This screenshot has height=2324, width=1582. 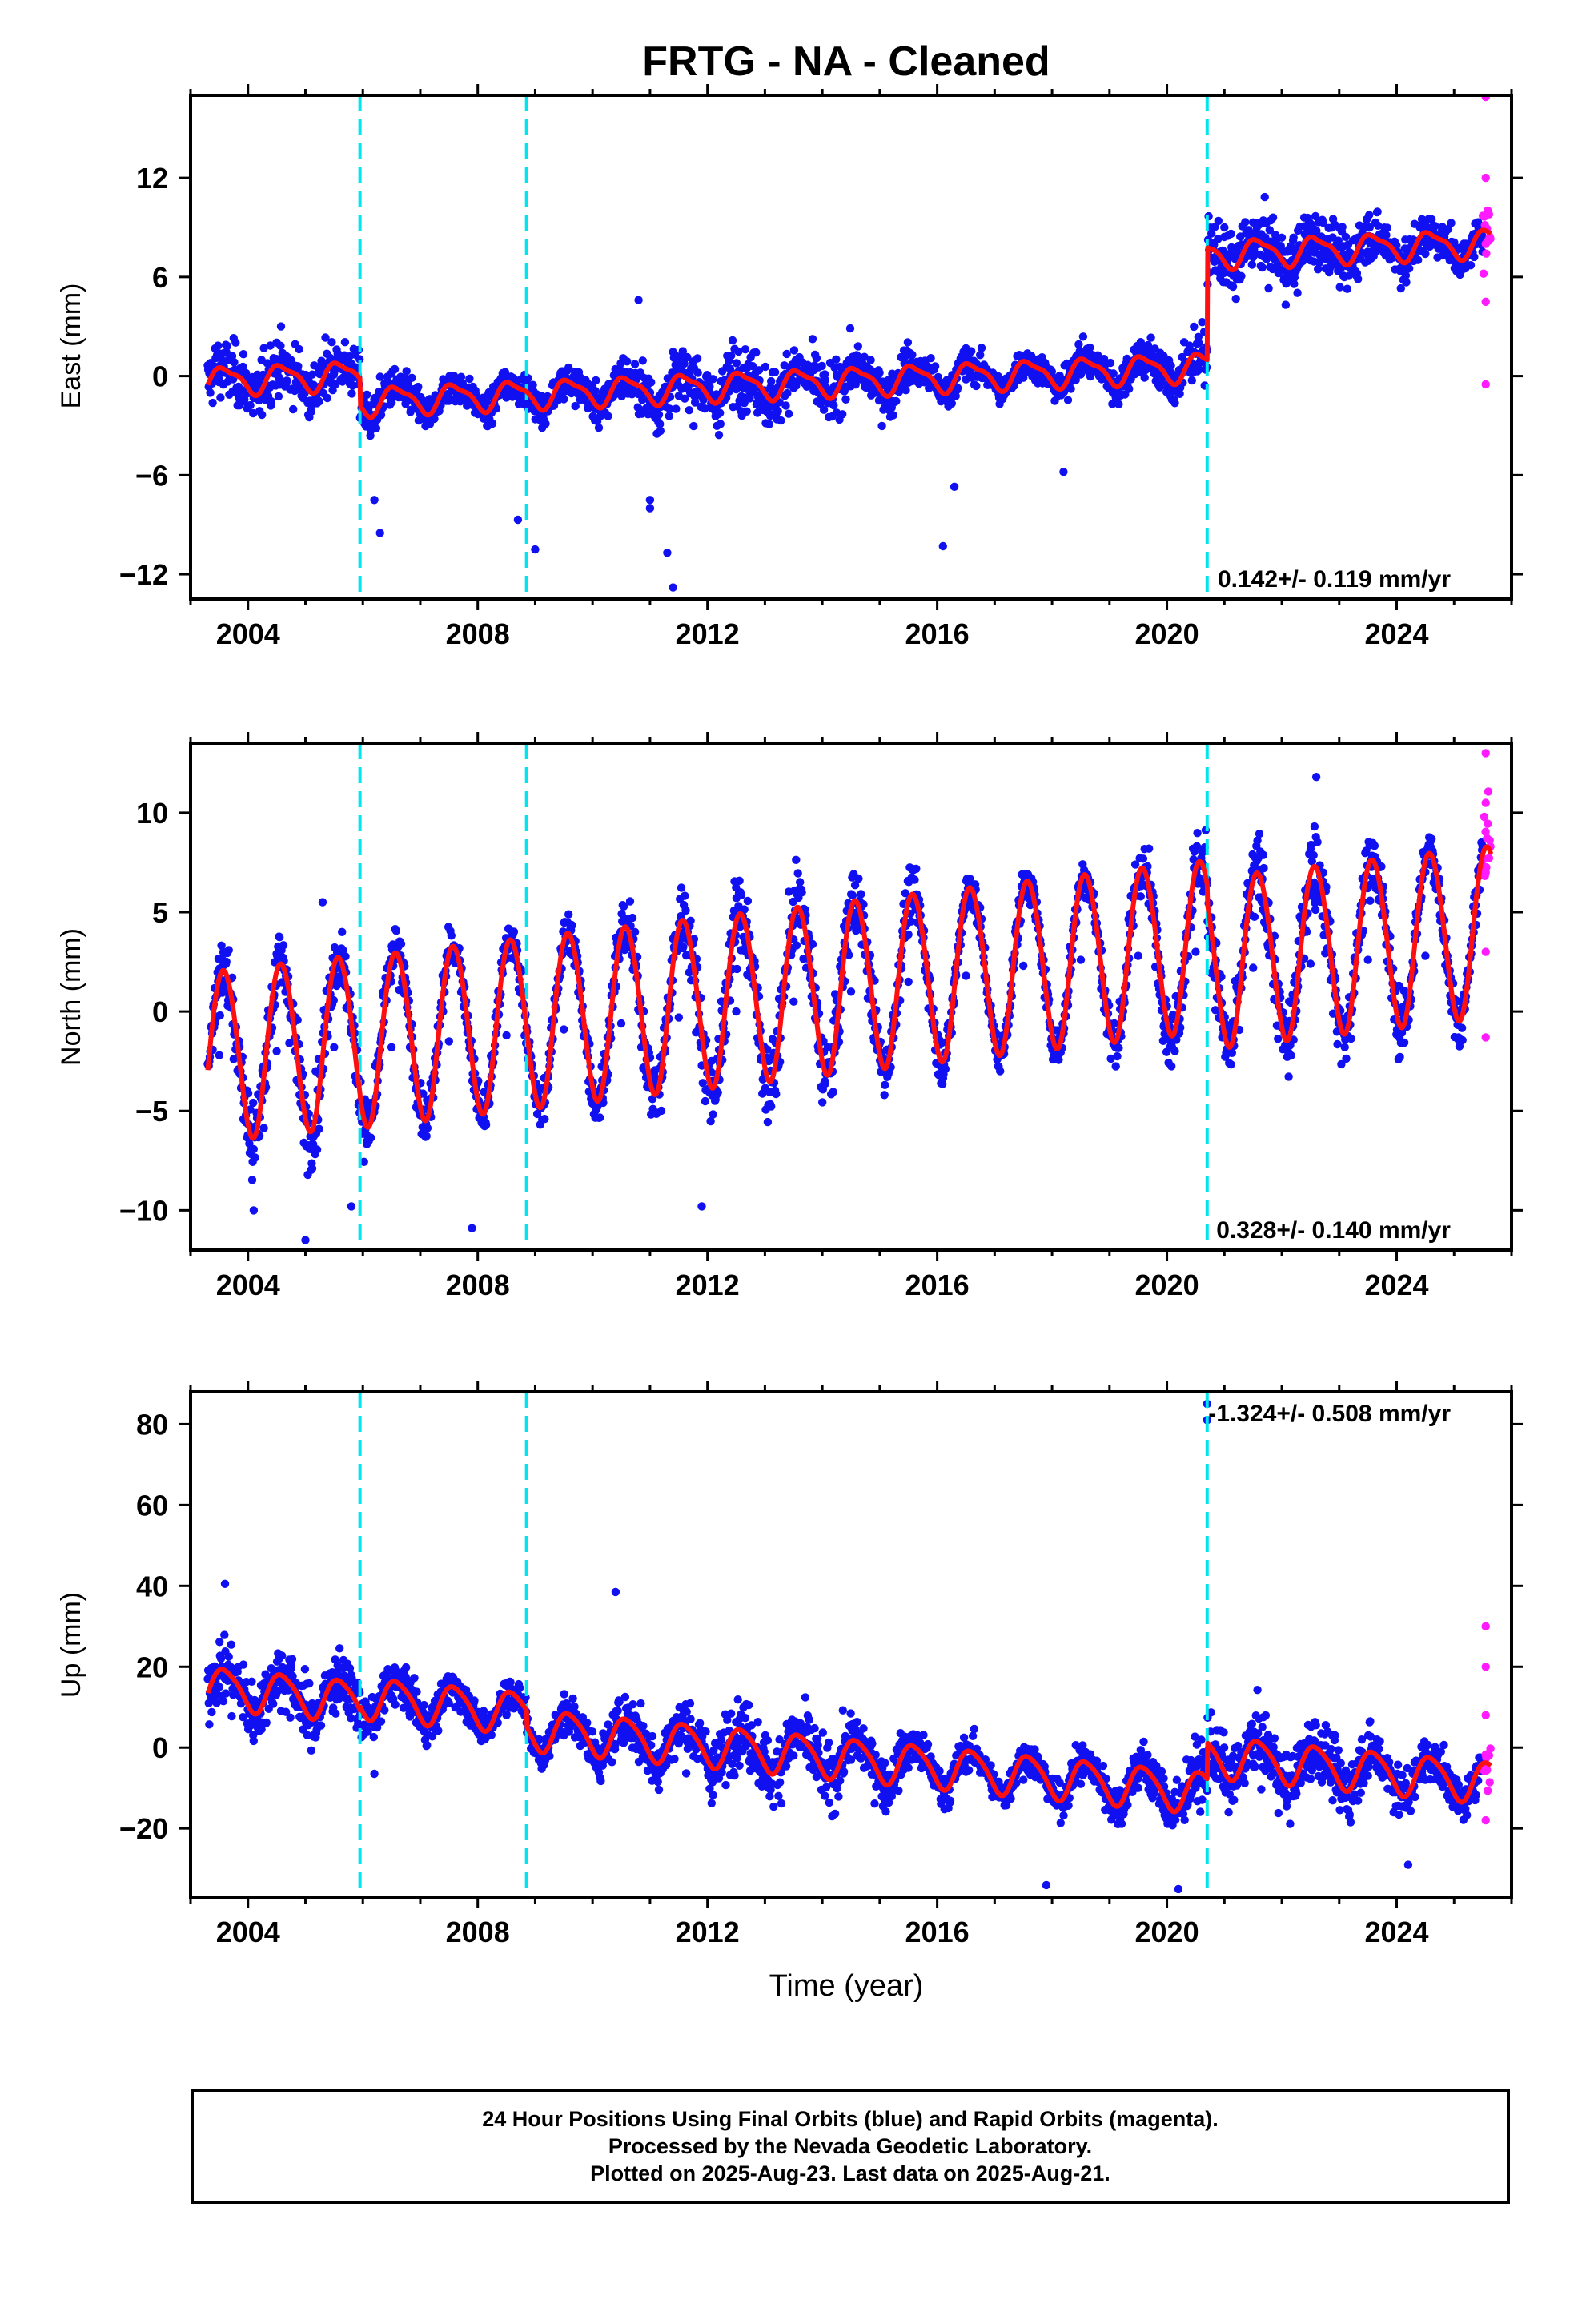 What do you see at coordinates (1396, 633) in the screenshot?
I see `east-x-tick-label: 2024` at bounding box center [1396, 633].